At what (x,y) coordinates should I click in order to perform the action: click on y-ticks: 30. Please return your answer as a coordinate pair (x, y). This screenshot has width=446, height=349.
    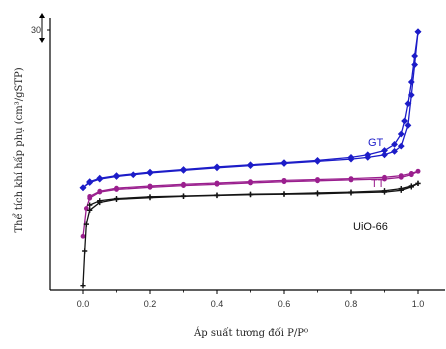
    Looking at the image, I should click on (40, 30).